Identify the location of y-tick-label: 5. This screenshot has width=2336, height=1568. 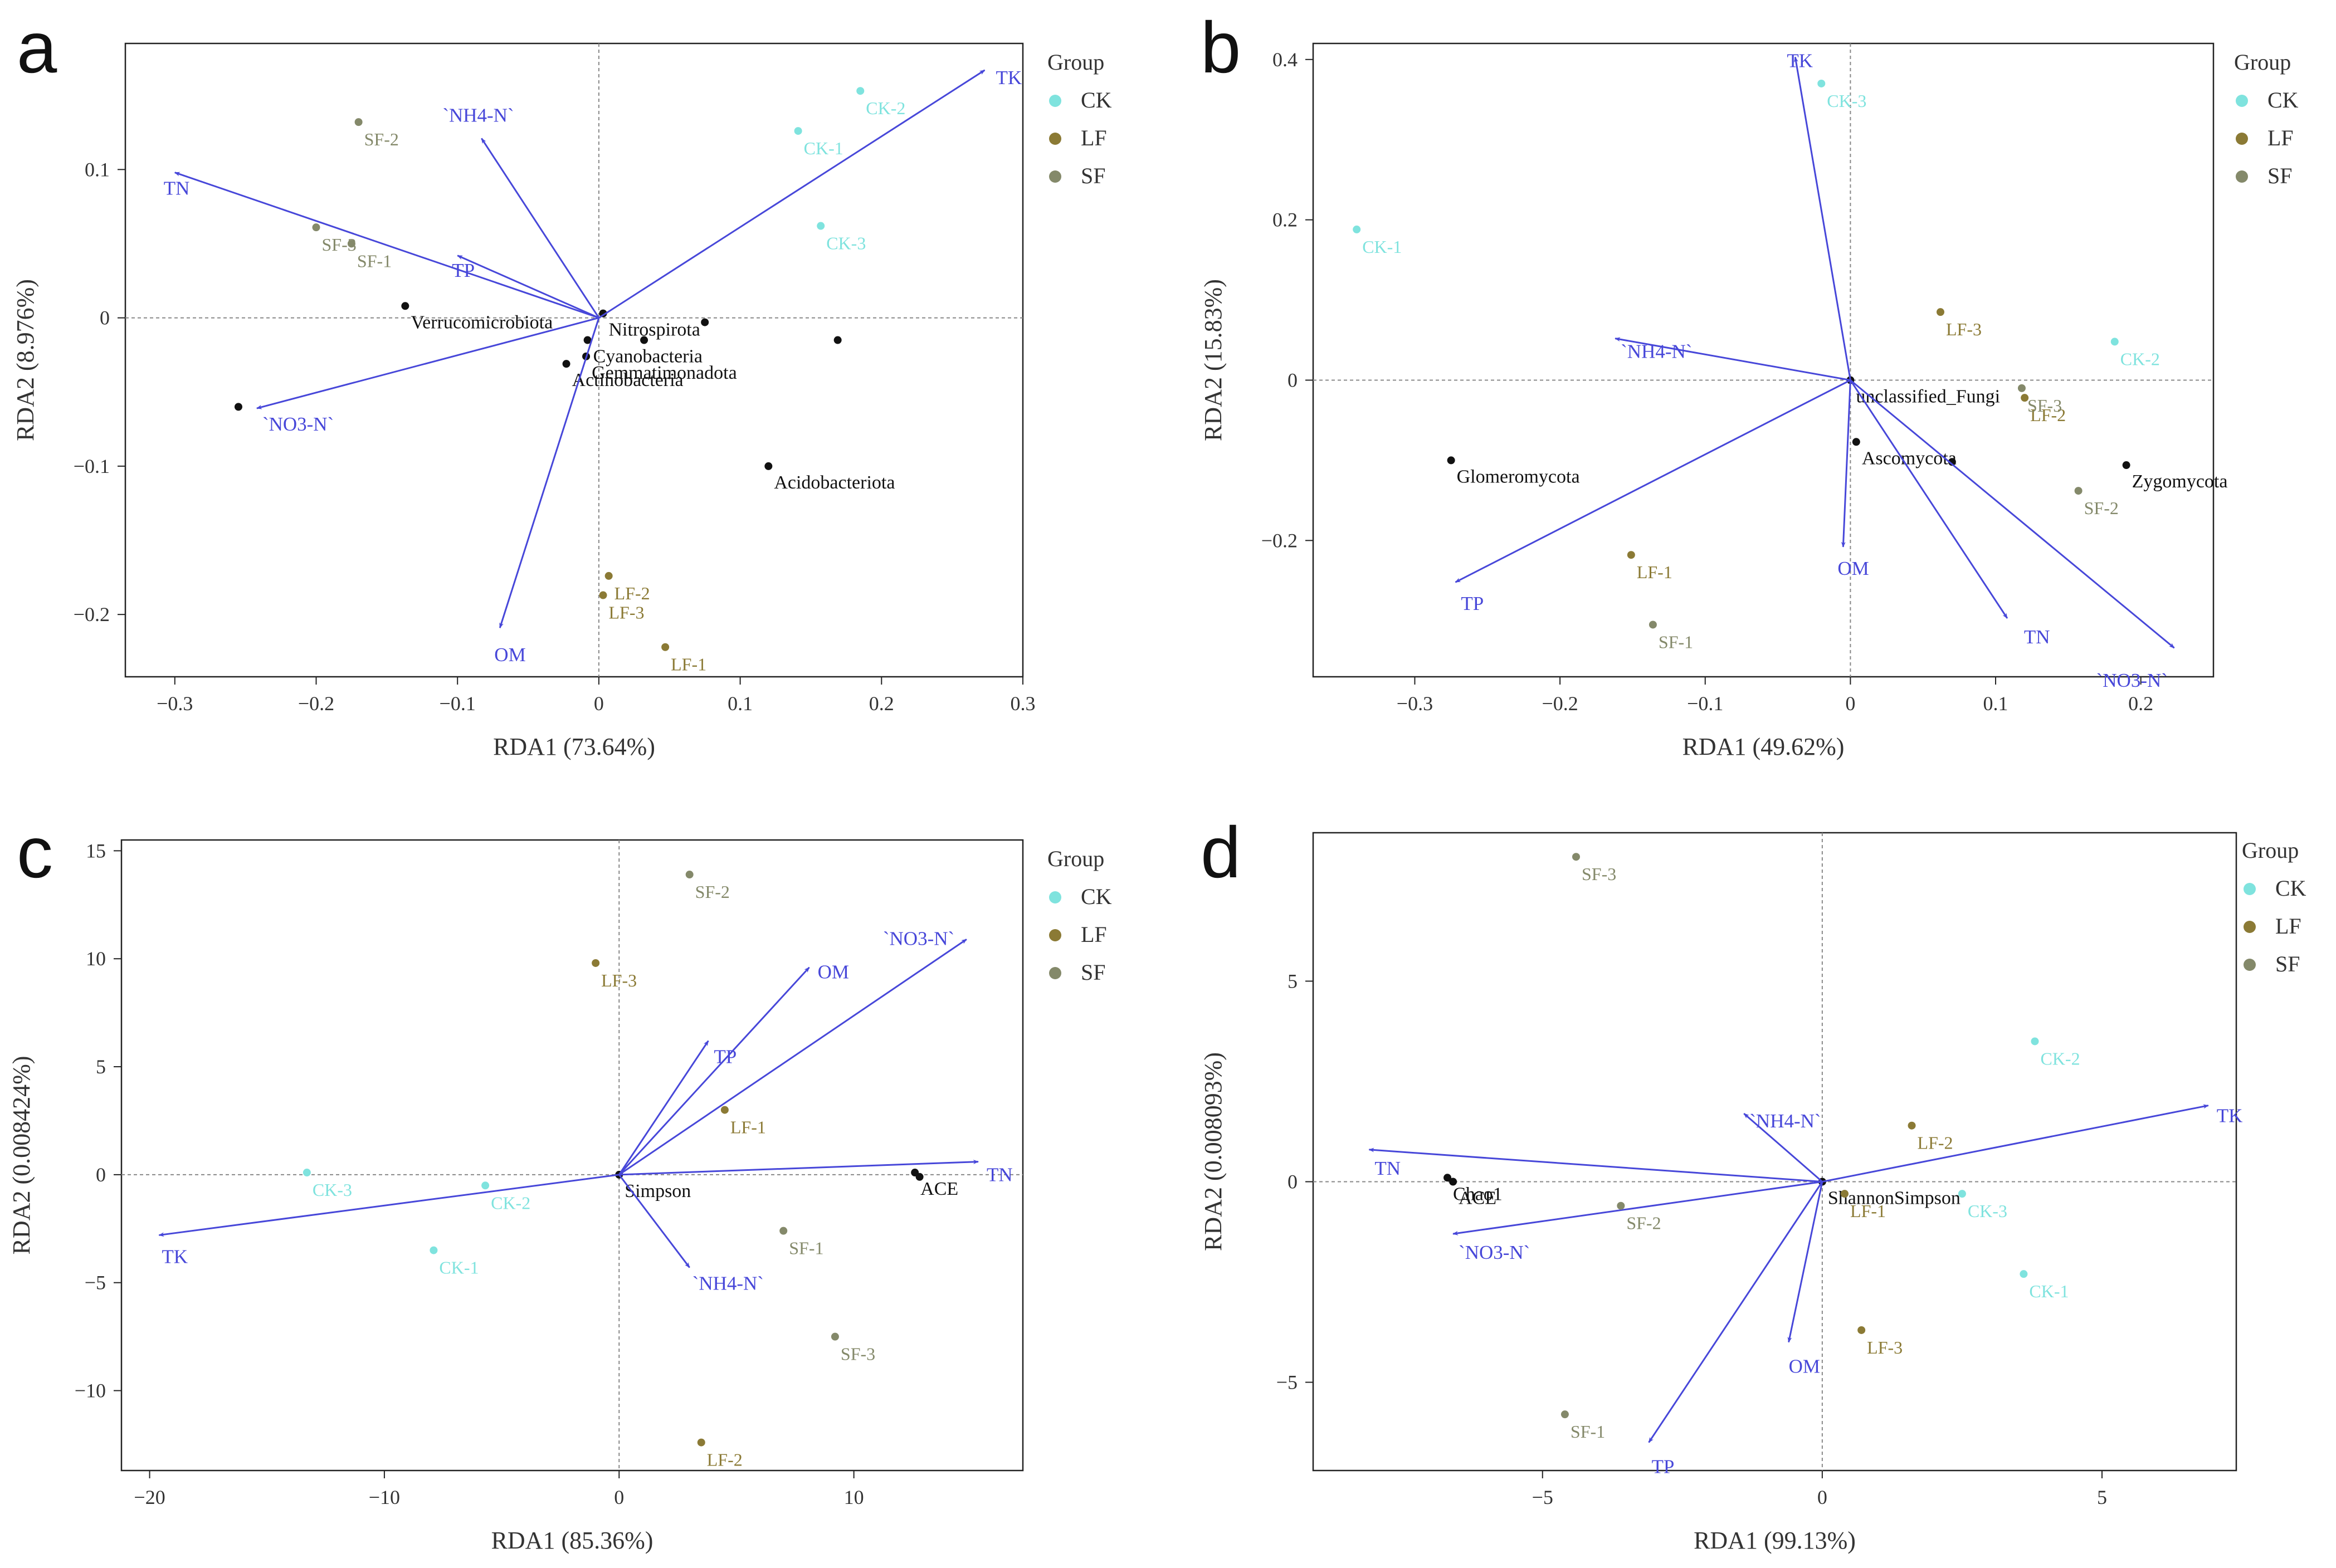
(101, 1067).